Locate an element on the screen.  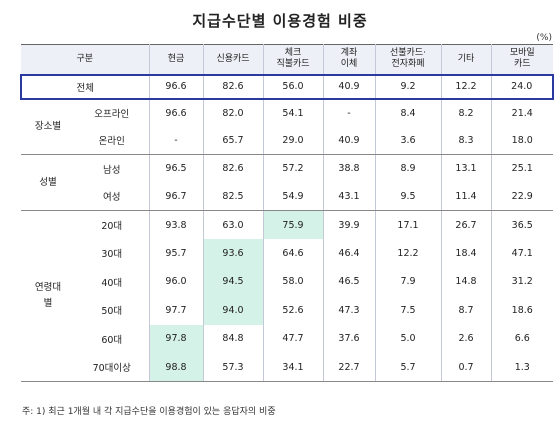
table-cell: 9.2 is located at coordinates (408, 86).